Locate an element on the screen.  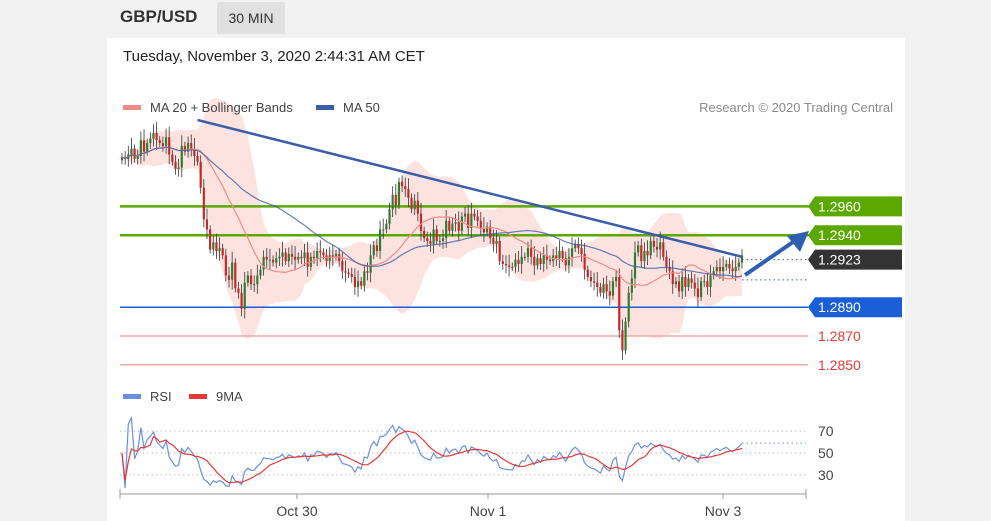
rsi-ma-line is located at coordinates (432, 457).